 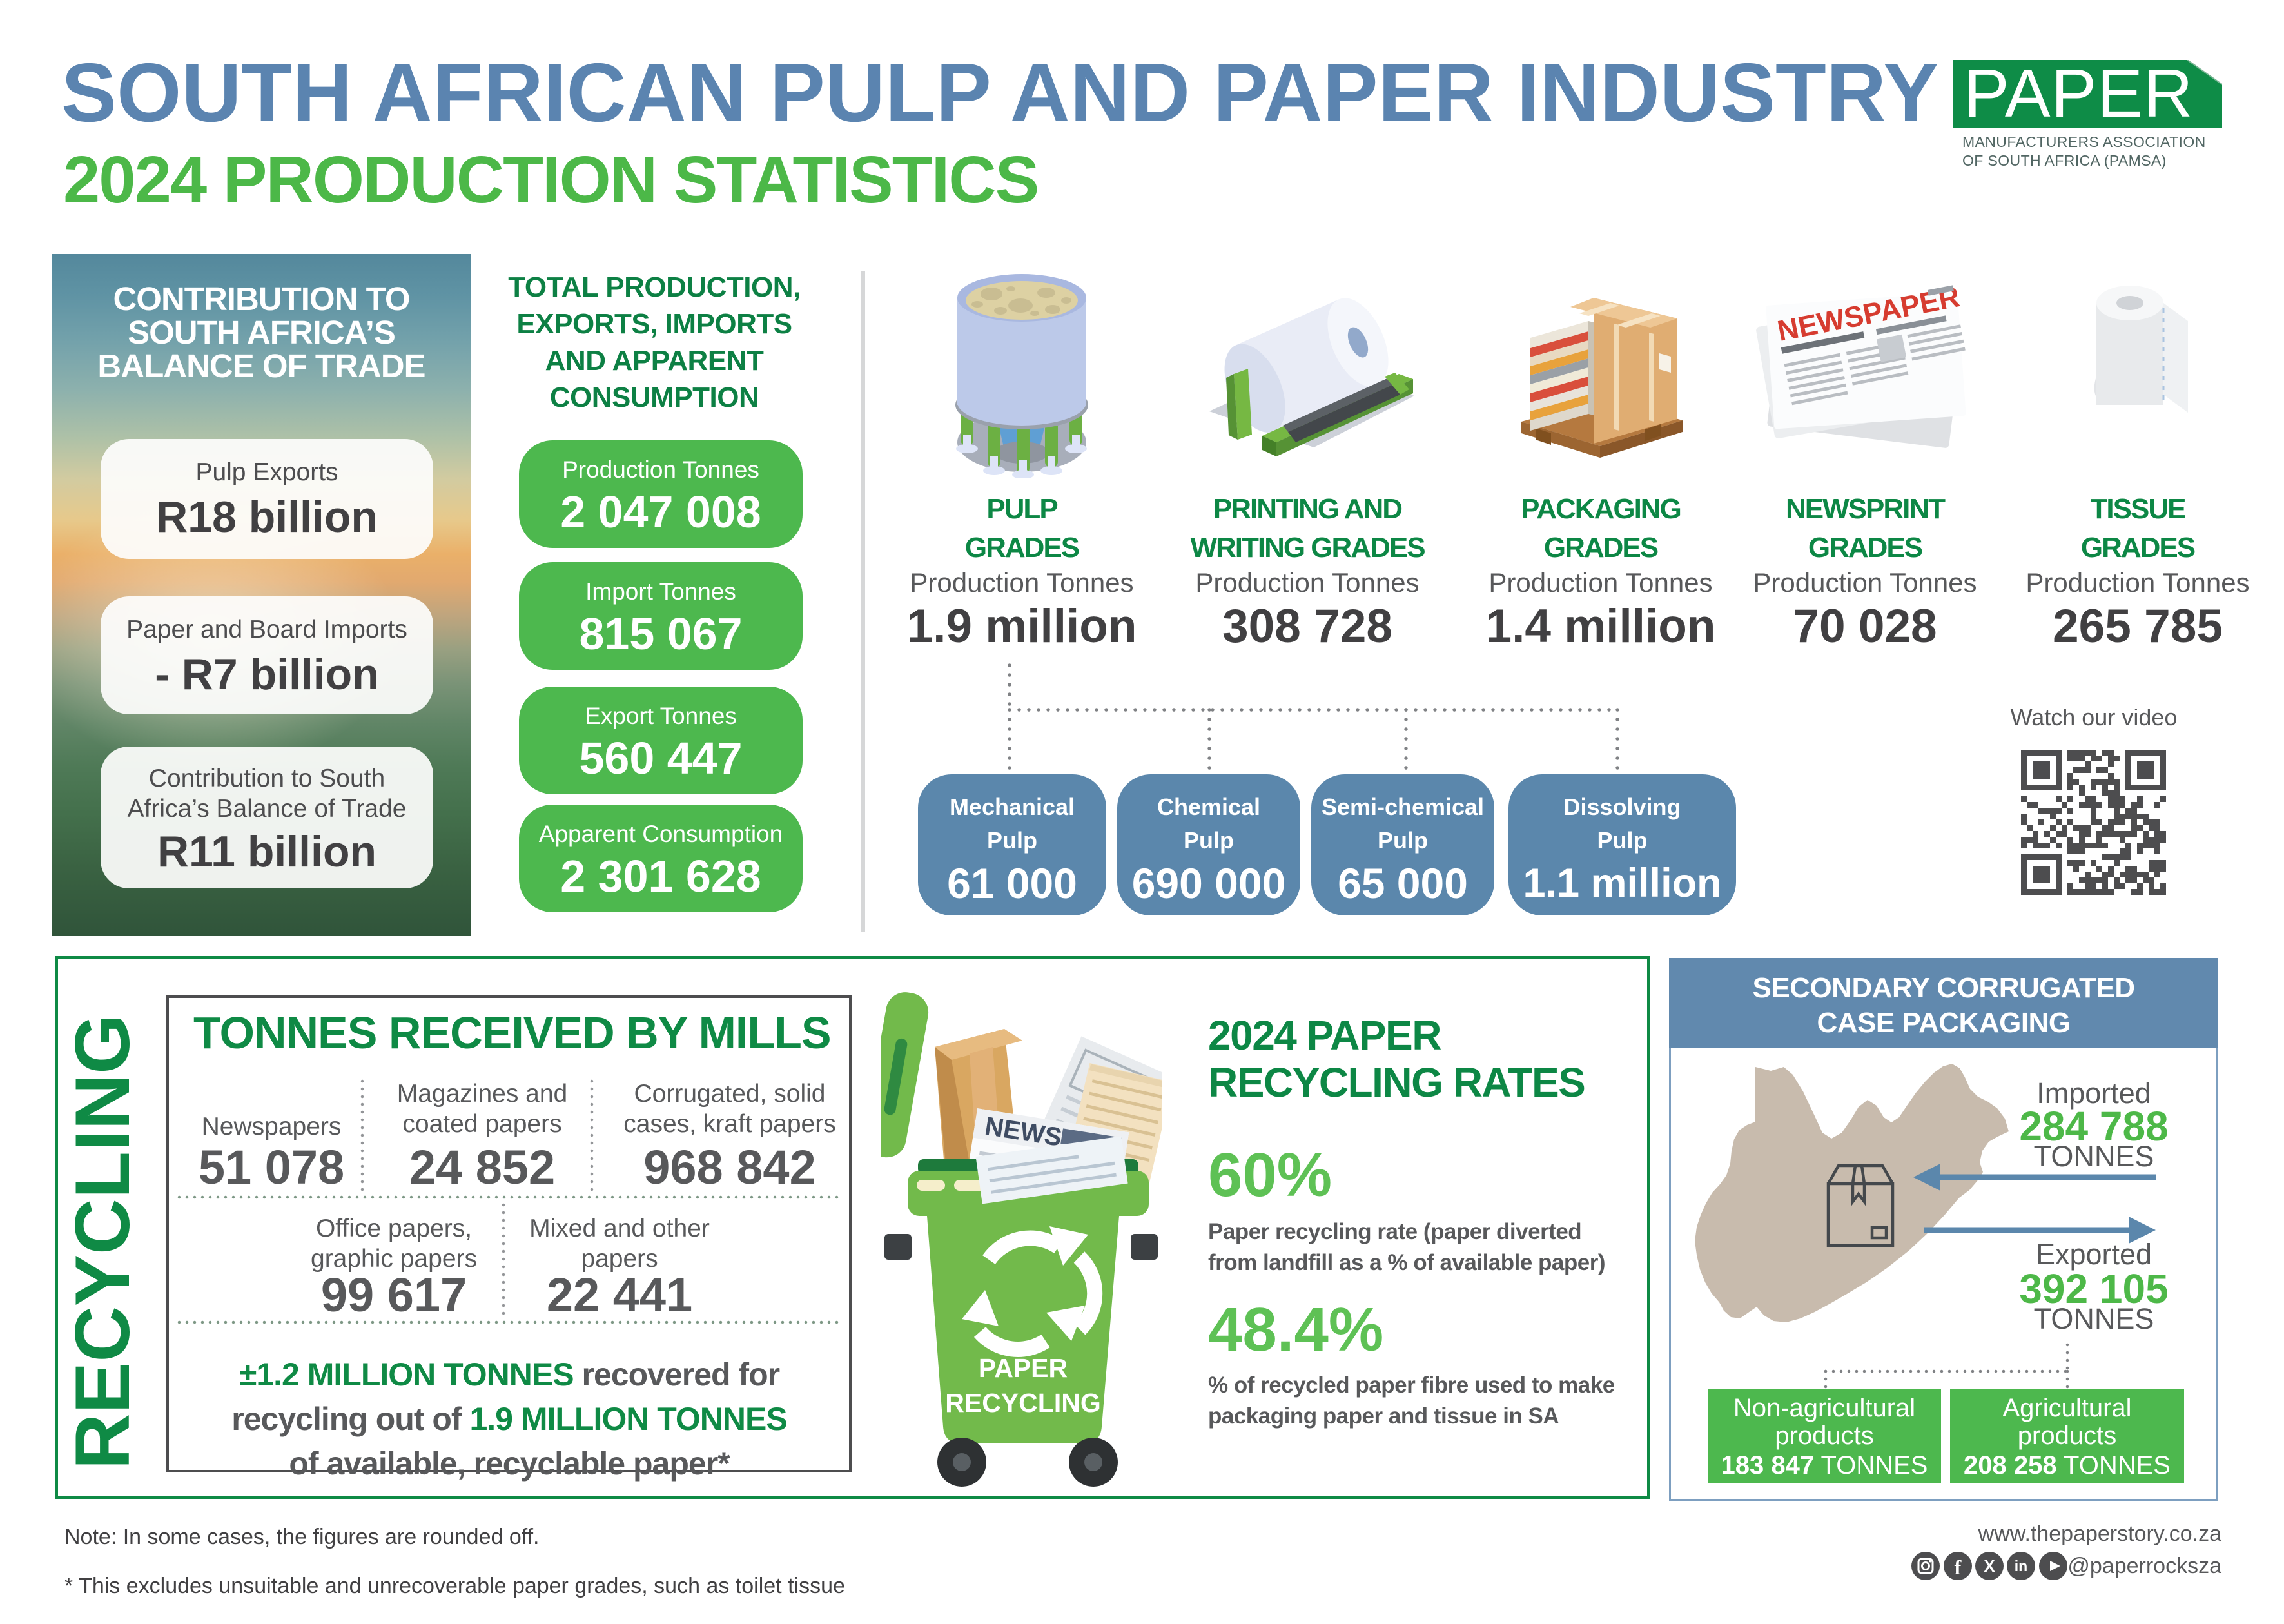 What do you see at coordinates (1022, 1403) in the screenshot?
I see `svg-text: RECYCLING` at bounding box center [1022, 1403].